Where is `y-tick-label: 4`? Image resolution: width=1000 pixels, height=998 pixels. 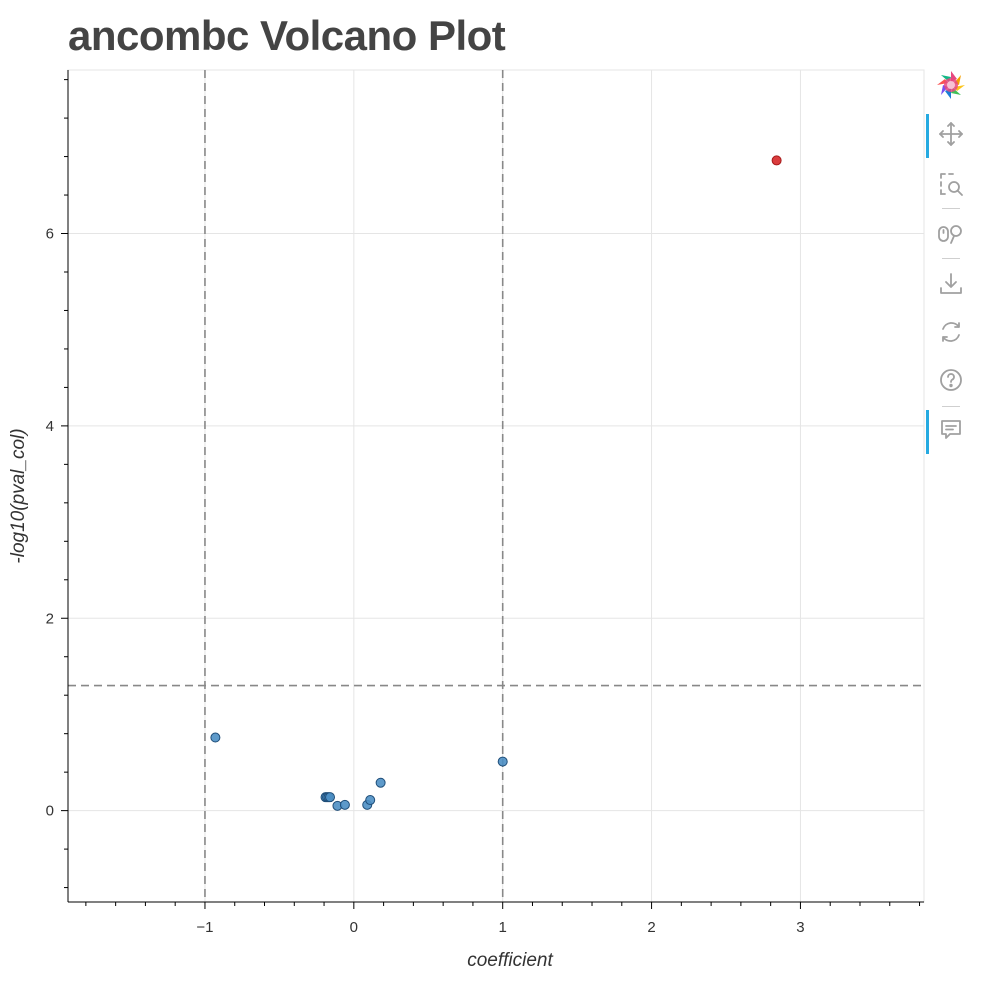
y-tick-label: 4 is located at coordinates (50, 426).